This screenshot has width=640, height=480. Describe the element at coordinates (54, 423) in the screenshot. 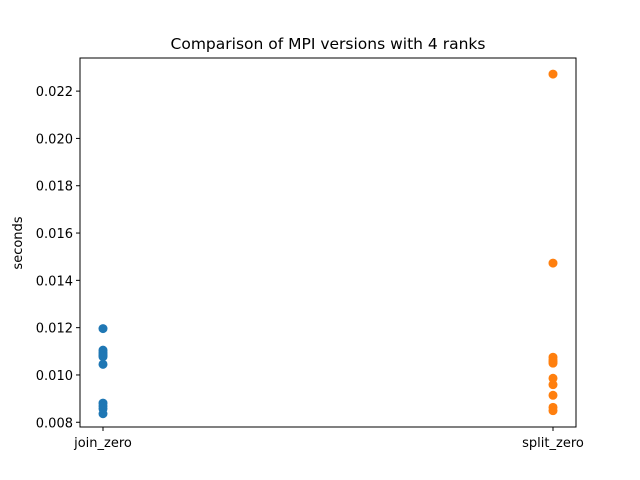

I see `y-tick-label: 0.008` at that location.